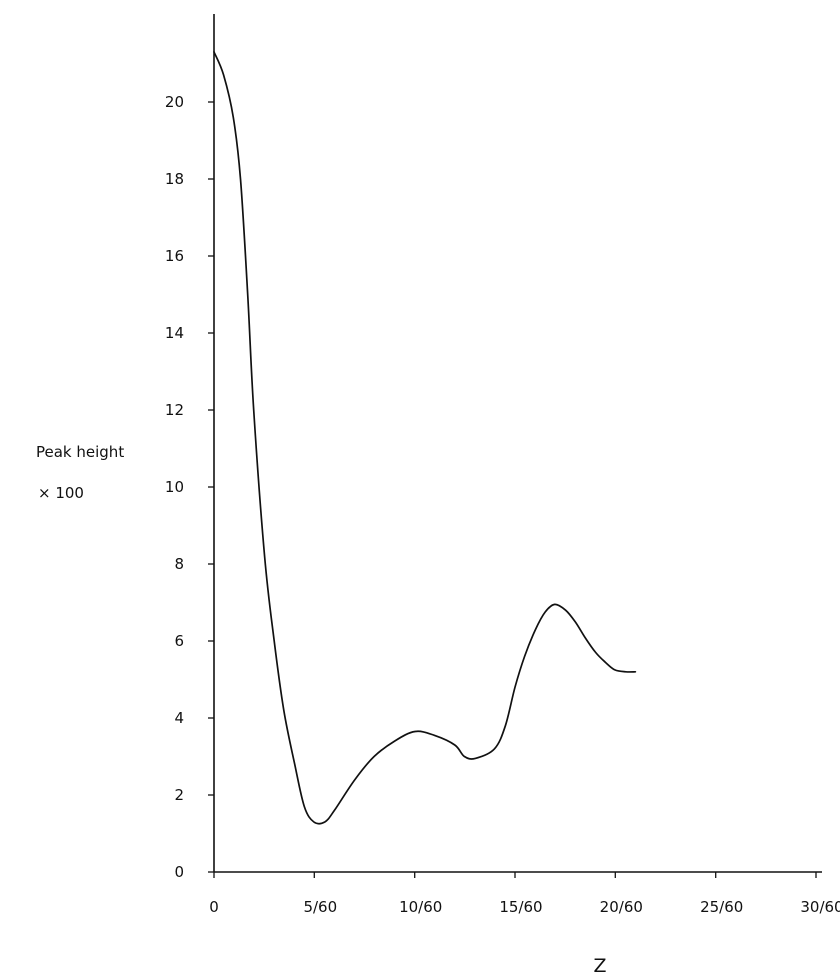  What do you see at coordinates (80, 452) in the screenshot?
I see `y-axis-label: Peak height` at bounding box center [80, 452].